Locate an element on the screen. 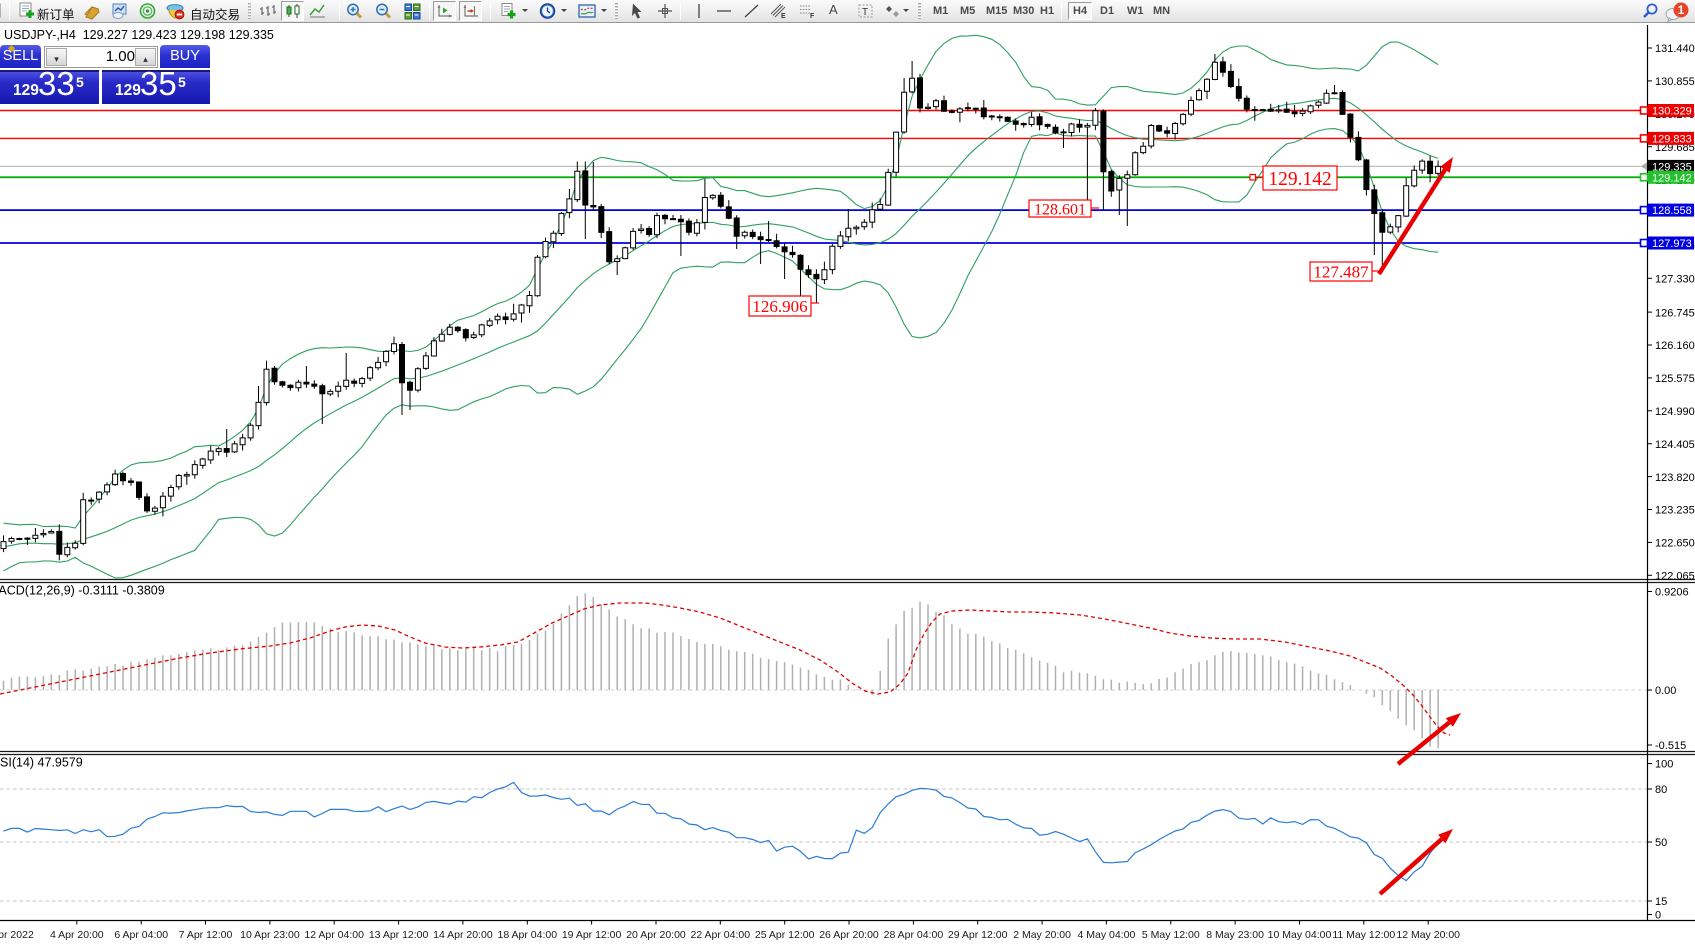  svg-text: 19 Apr 12:00 is located at coordinates (592, 935).